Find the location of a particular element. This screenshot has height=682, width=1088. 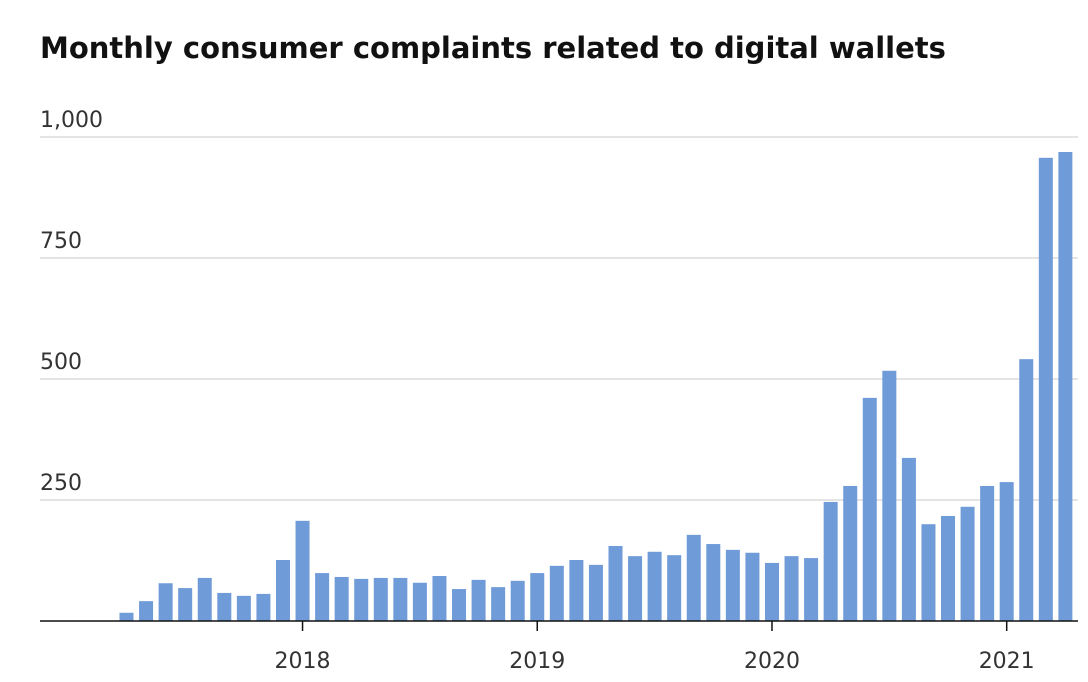

x-tick-label: 2018 is located at coordinates (303, 661).